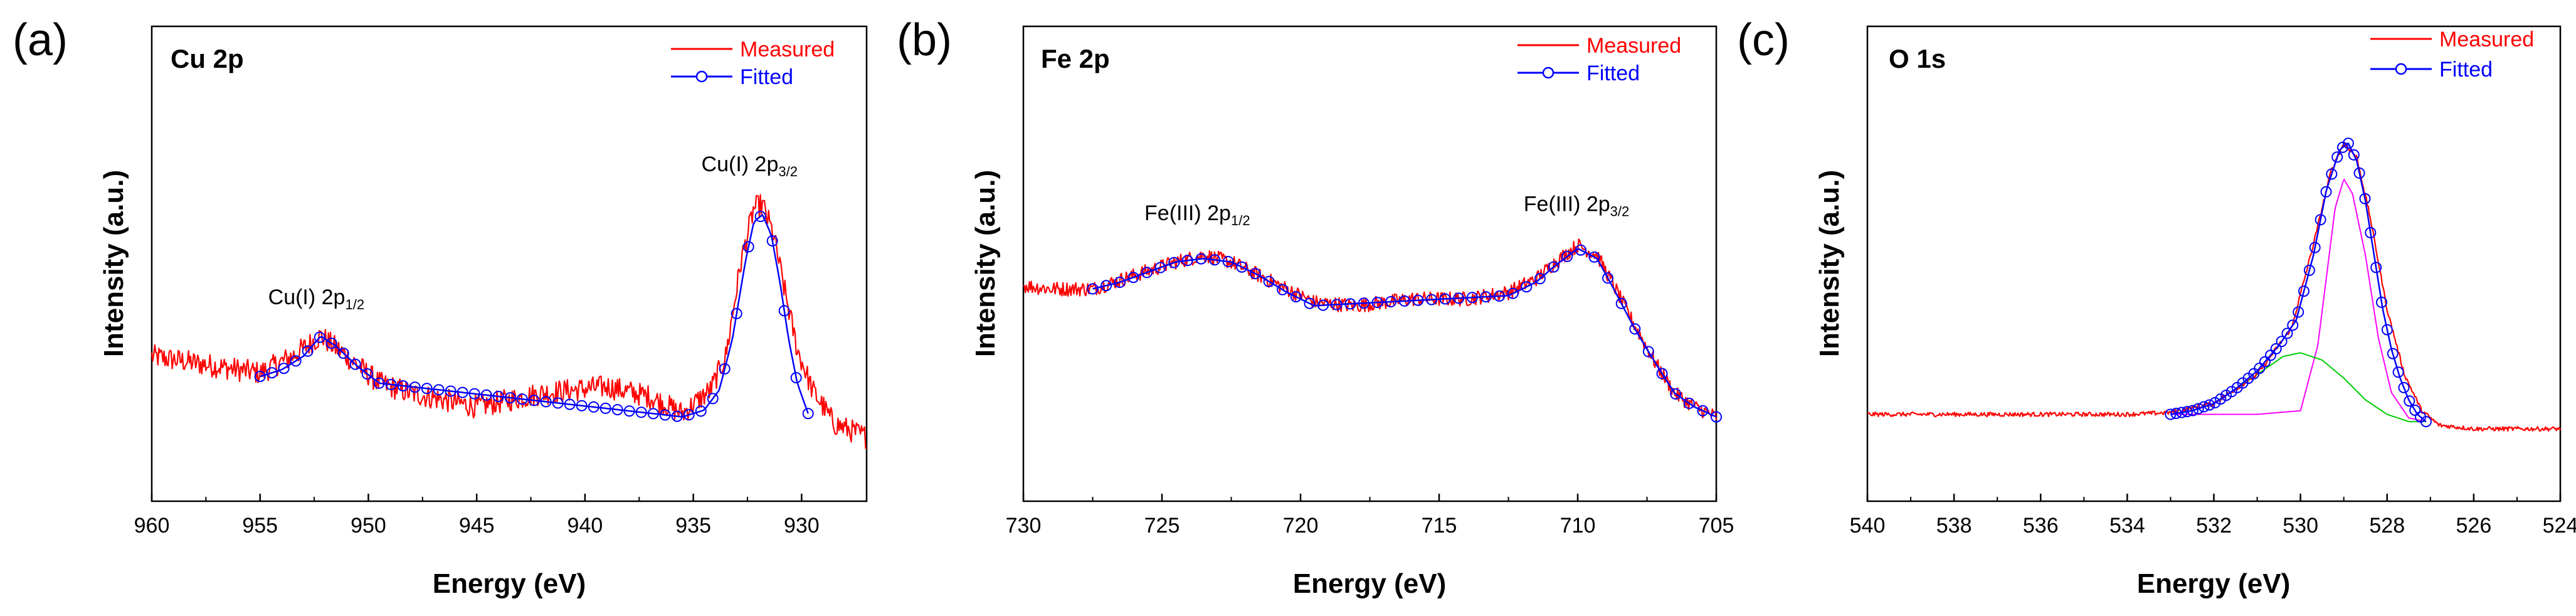 The width and height of the screenshot is (2576, 616). I want to click on y-axis-title-c: Intensity (a.u.), so click(1830, 263).